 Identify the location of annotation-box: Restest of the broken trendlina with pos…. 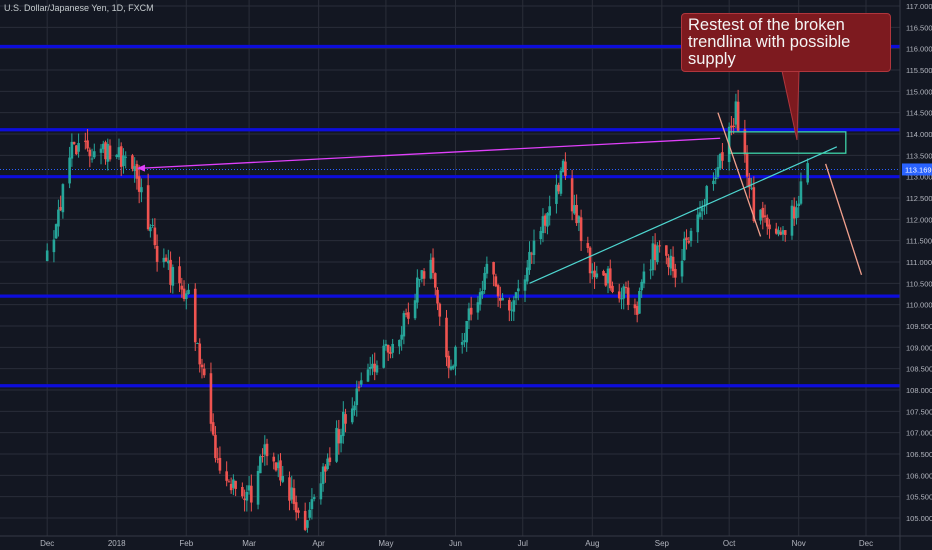
(786, 42).